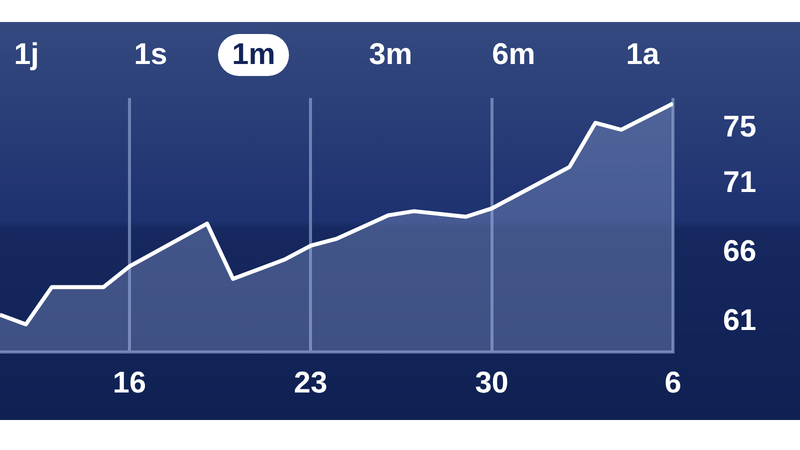 The width and height of the screenshot is (800, 450). What do you see at coordinates (739, 182) in the screenshot?
I see `y-tick-label: 71` at bounding box center [739, 182].